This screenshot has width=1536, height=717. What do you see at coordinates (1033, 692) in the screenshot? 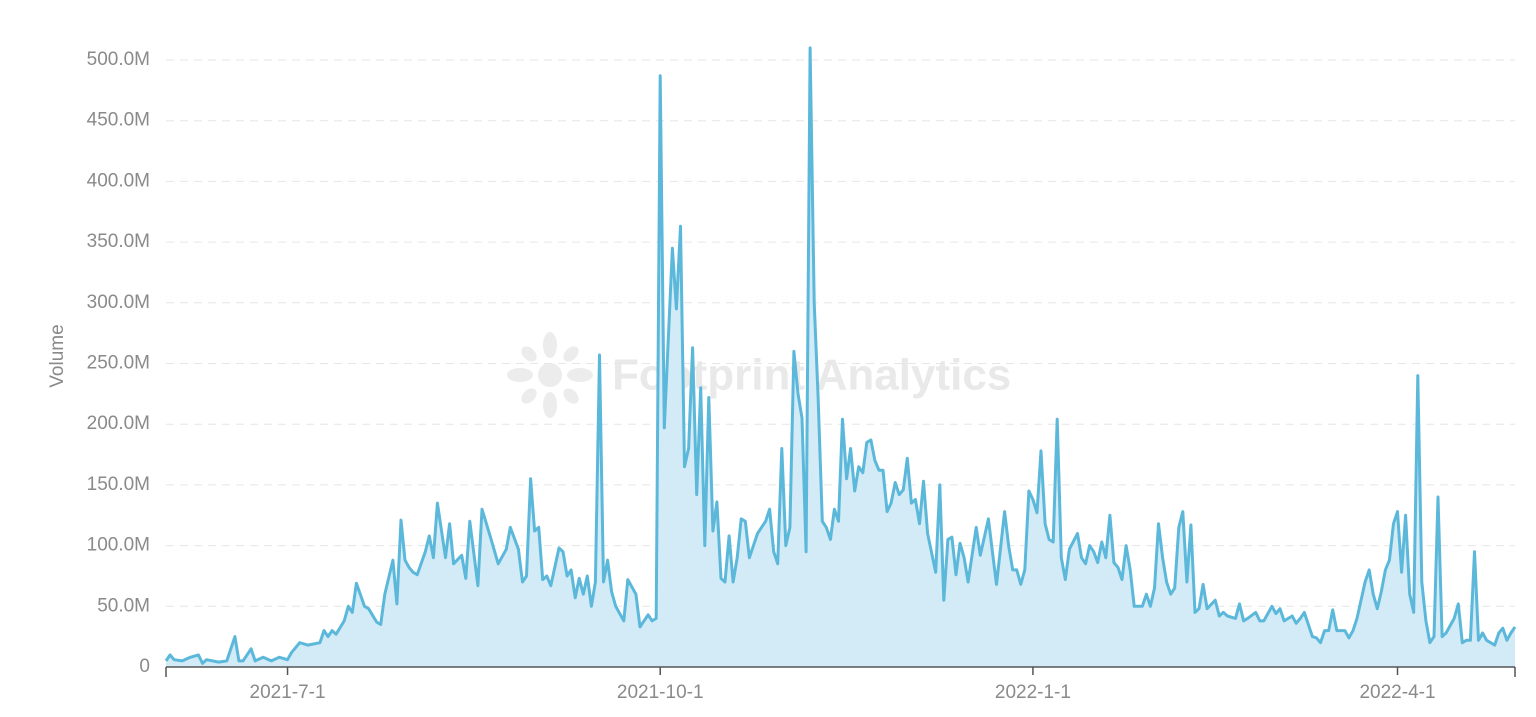
I see `x-tick-label: 2022-1-1` at bounding box center [1033, 692].